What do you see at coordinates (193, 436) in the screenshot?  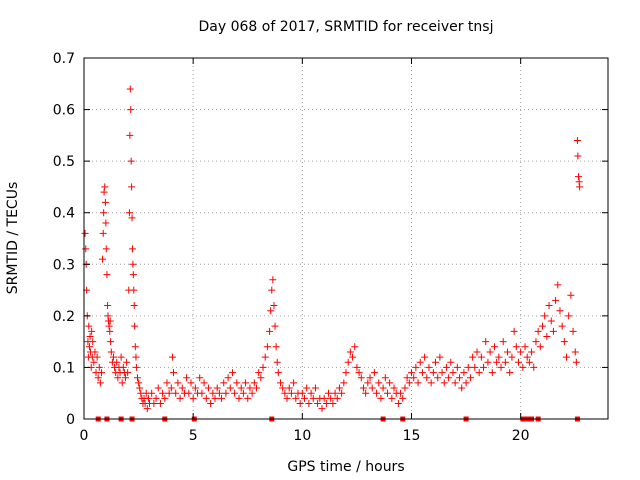 I see `x-tick-label: 5` at bounding box center [193, 436].